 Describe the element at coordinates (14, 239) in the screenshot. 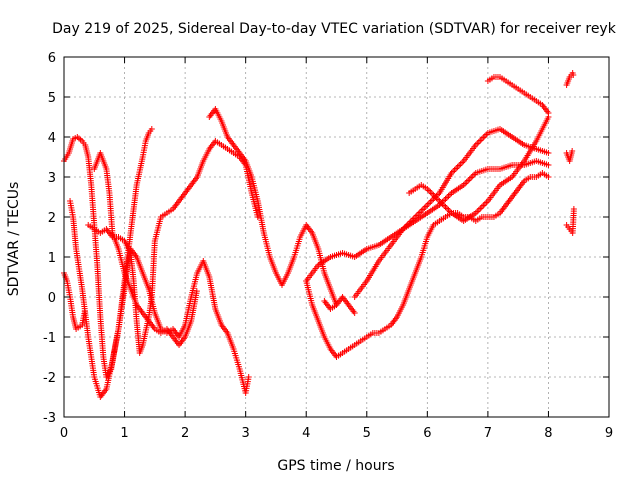

I see `y-axis-label: SDTVAR / TECUs` at that location.